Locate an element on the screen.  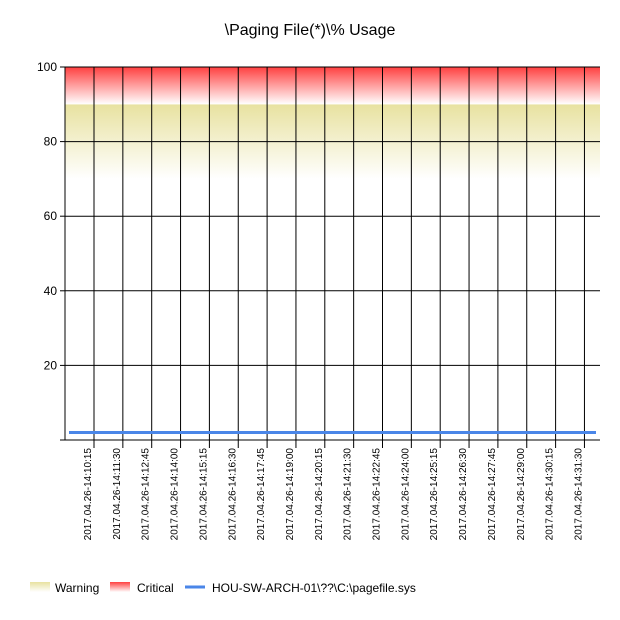
x-tick-label: 2017.04.26-14:19:00 is located at coordinates (290, 494).